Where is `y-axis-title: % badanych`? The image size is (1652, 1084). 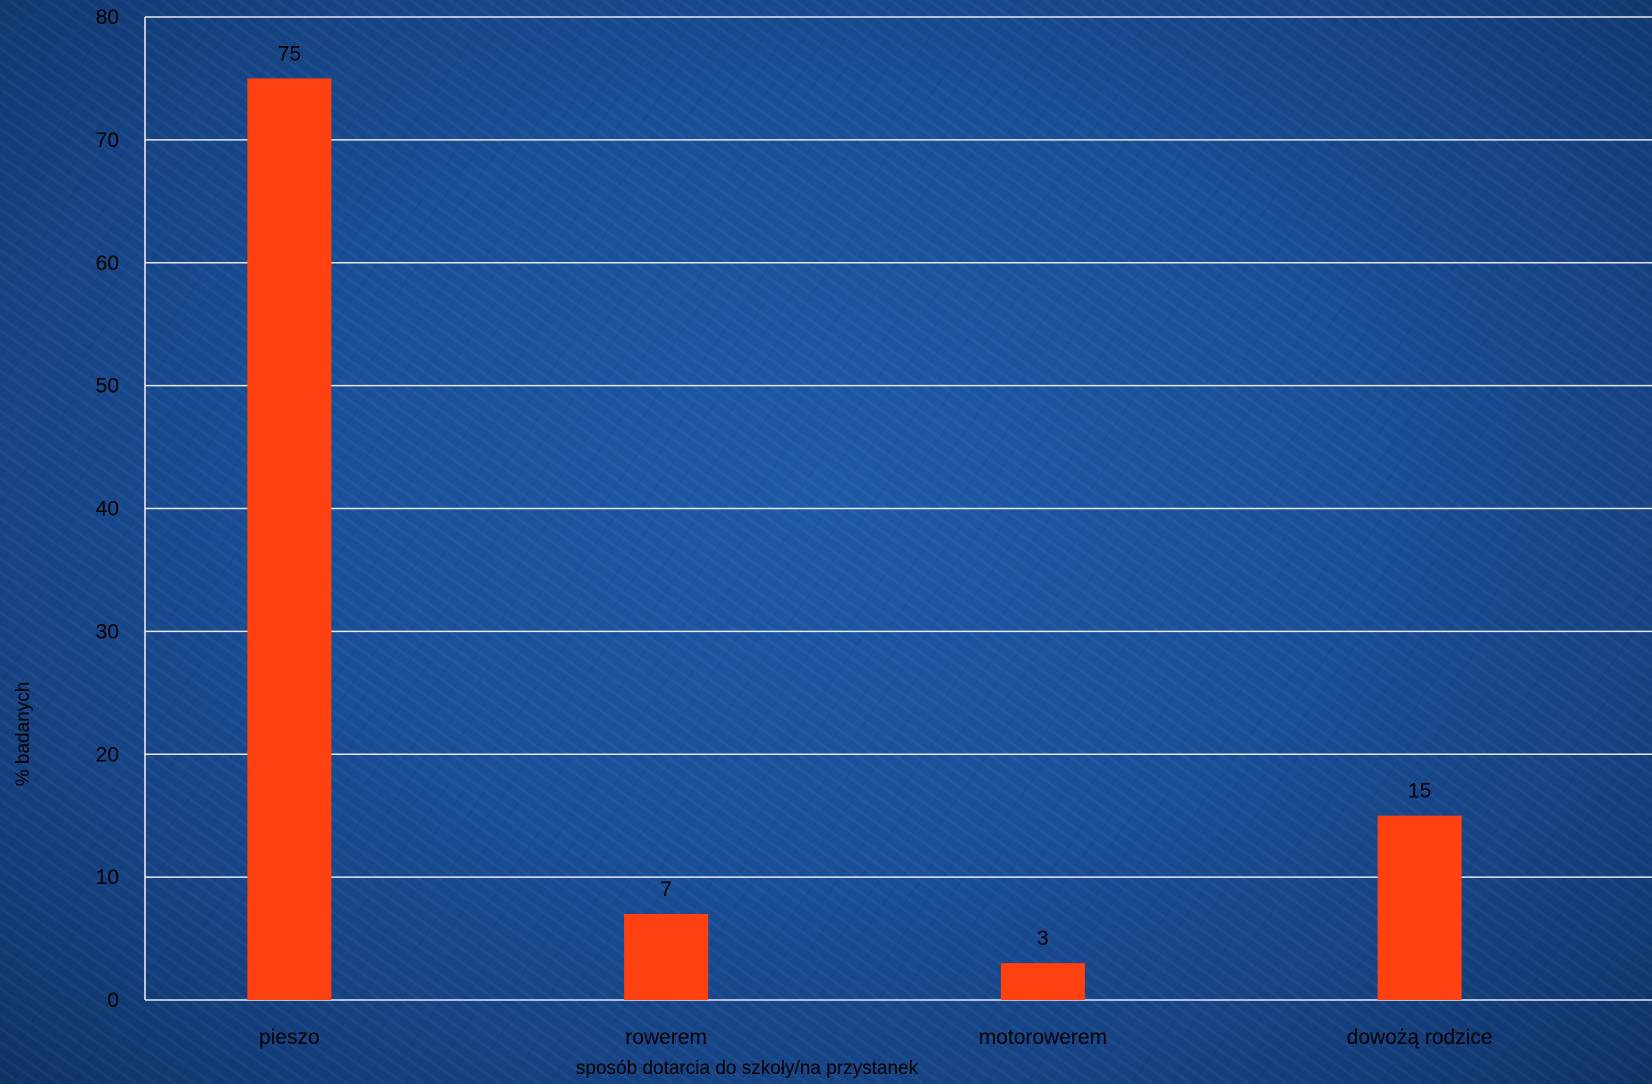
y-axis-title: % badanych is located at coordinates (23, 734).